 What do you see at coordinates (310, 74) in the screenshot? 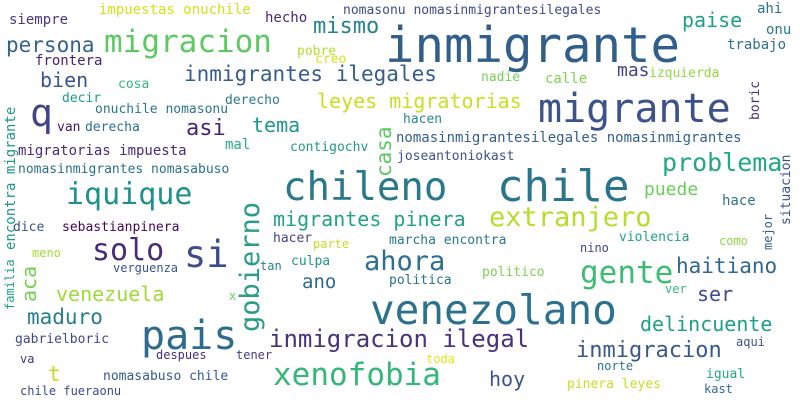
I see `word: inmigrantes ilegales` at bounding box center [310, 74].